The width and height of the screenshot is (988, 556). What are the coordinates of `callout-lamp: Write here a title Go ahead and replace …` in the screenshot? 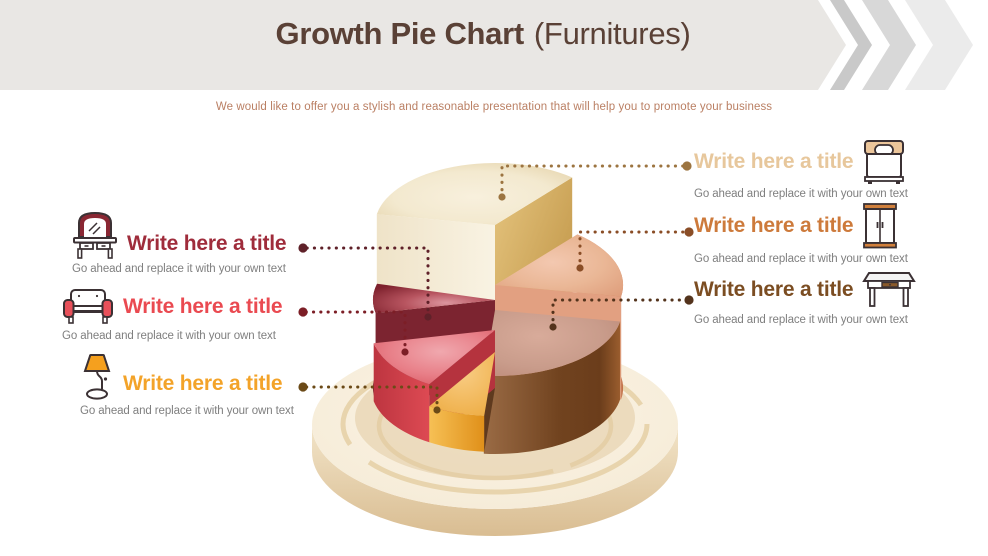 It's located at (187, 384).